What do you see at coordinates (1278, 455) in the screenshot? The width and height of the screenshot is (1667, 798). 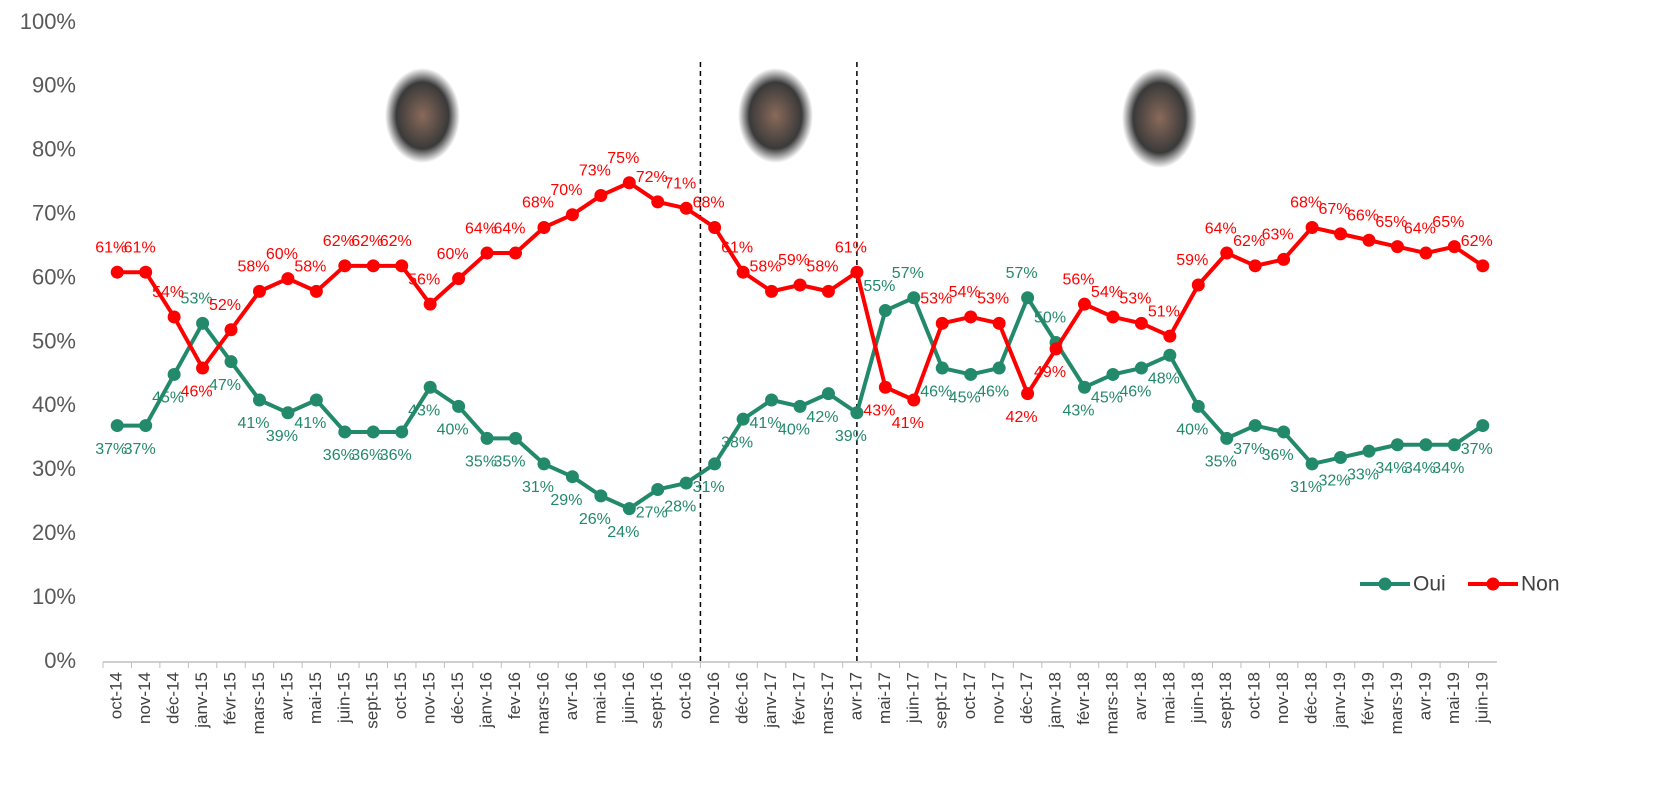 I see `data-label: 36%` at bounding box center [1278, 455].